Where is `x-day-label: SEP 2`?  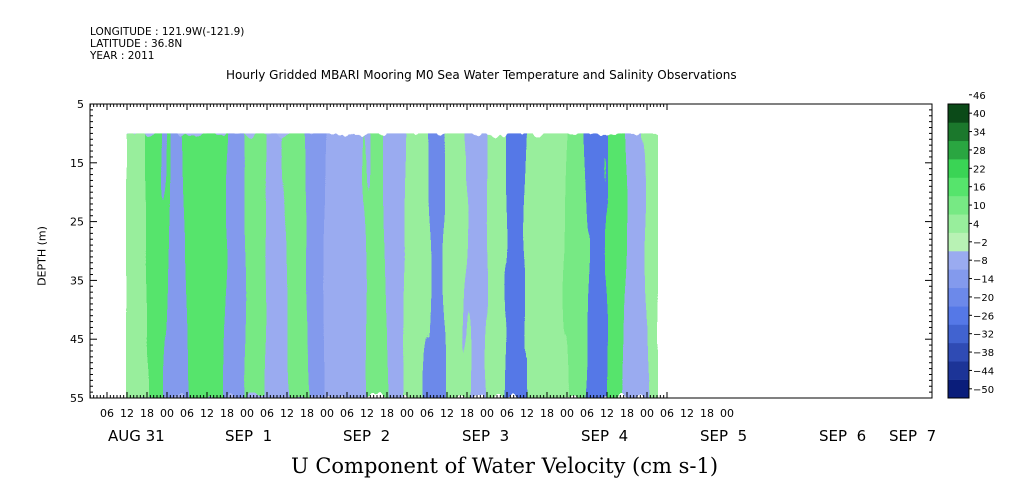
x-day-label: SEP 2 is located at coordinates (366, 436).